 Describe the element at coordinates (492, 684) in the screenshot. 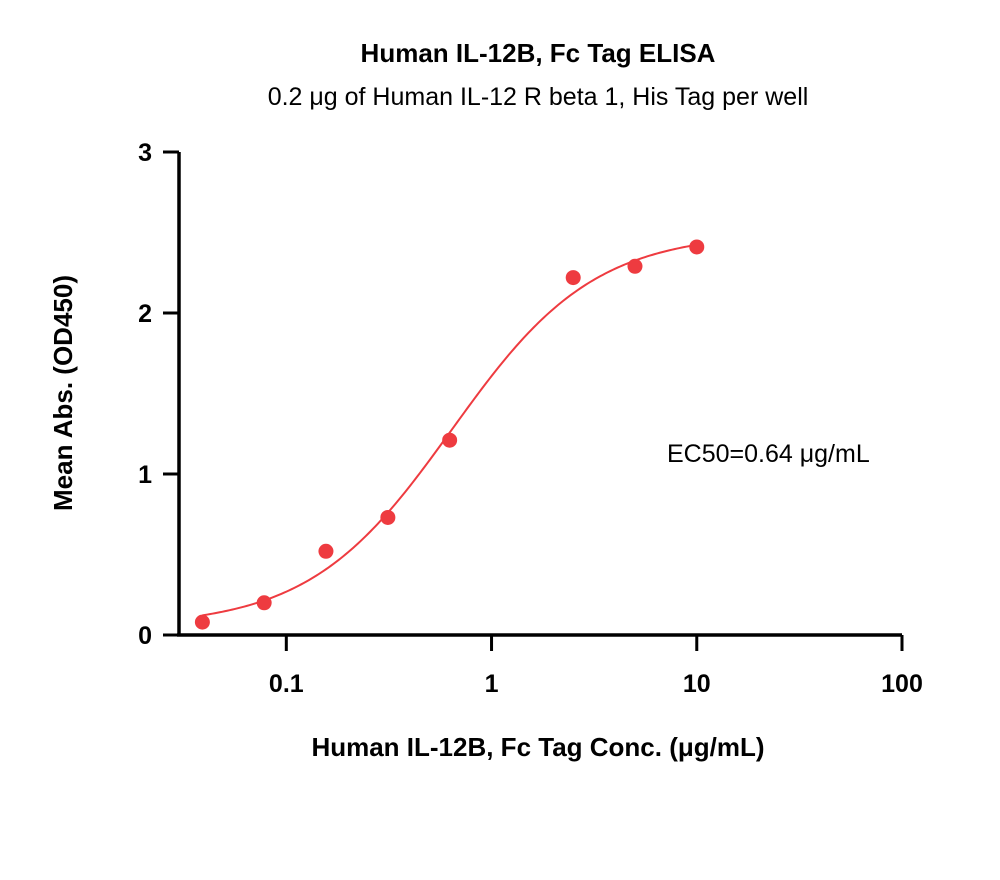

I see `x-tick-label-1: 1` at that location.